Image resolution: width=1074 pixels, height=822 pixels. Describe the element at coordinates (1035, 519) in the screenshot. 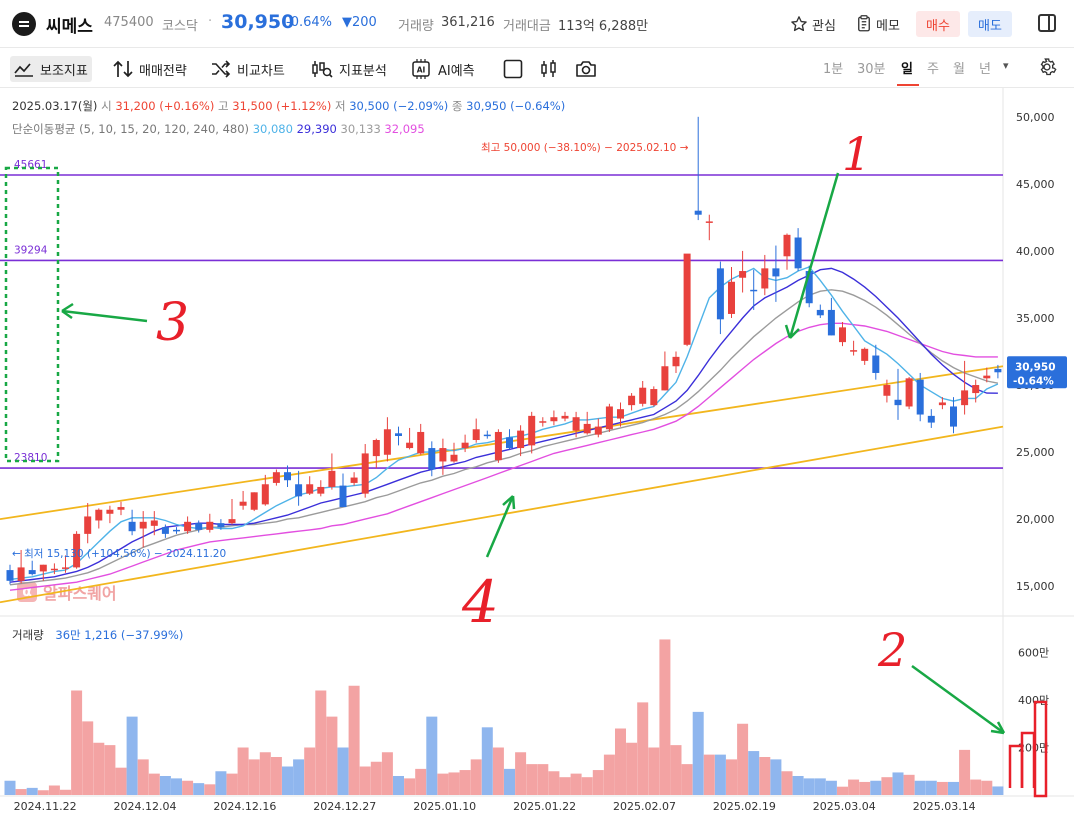

I see `y-tick-label: 20,000` at that location.